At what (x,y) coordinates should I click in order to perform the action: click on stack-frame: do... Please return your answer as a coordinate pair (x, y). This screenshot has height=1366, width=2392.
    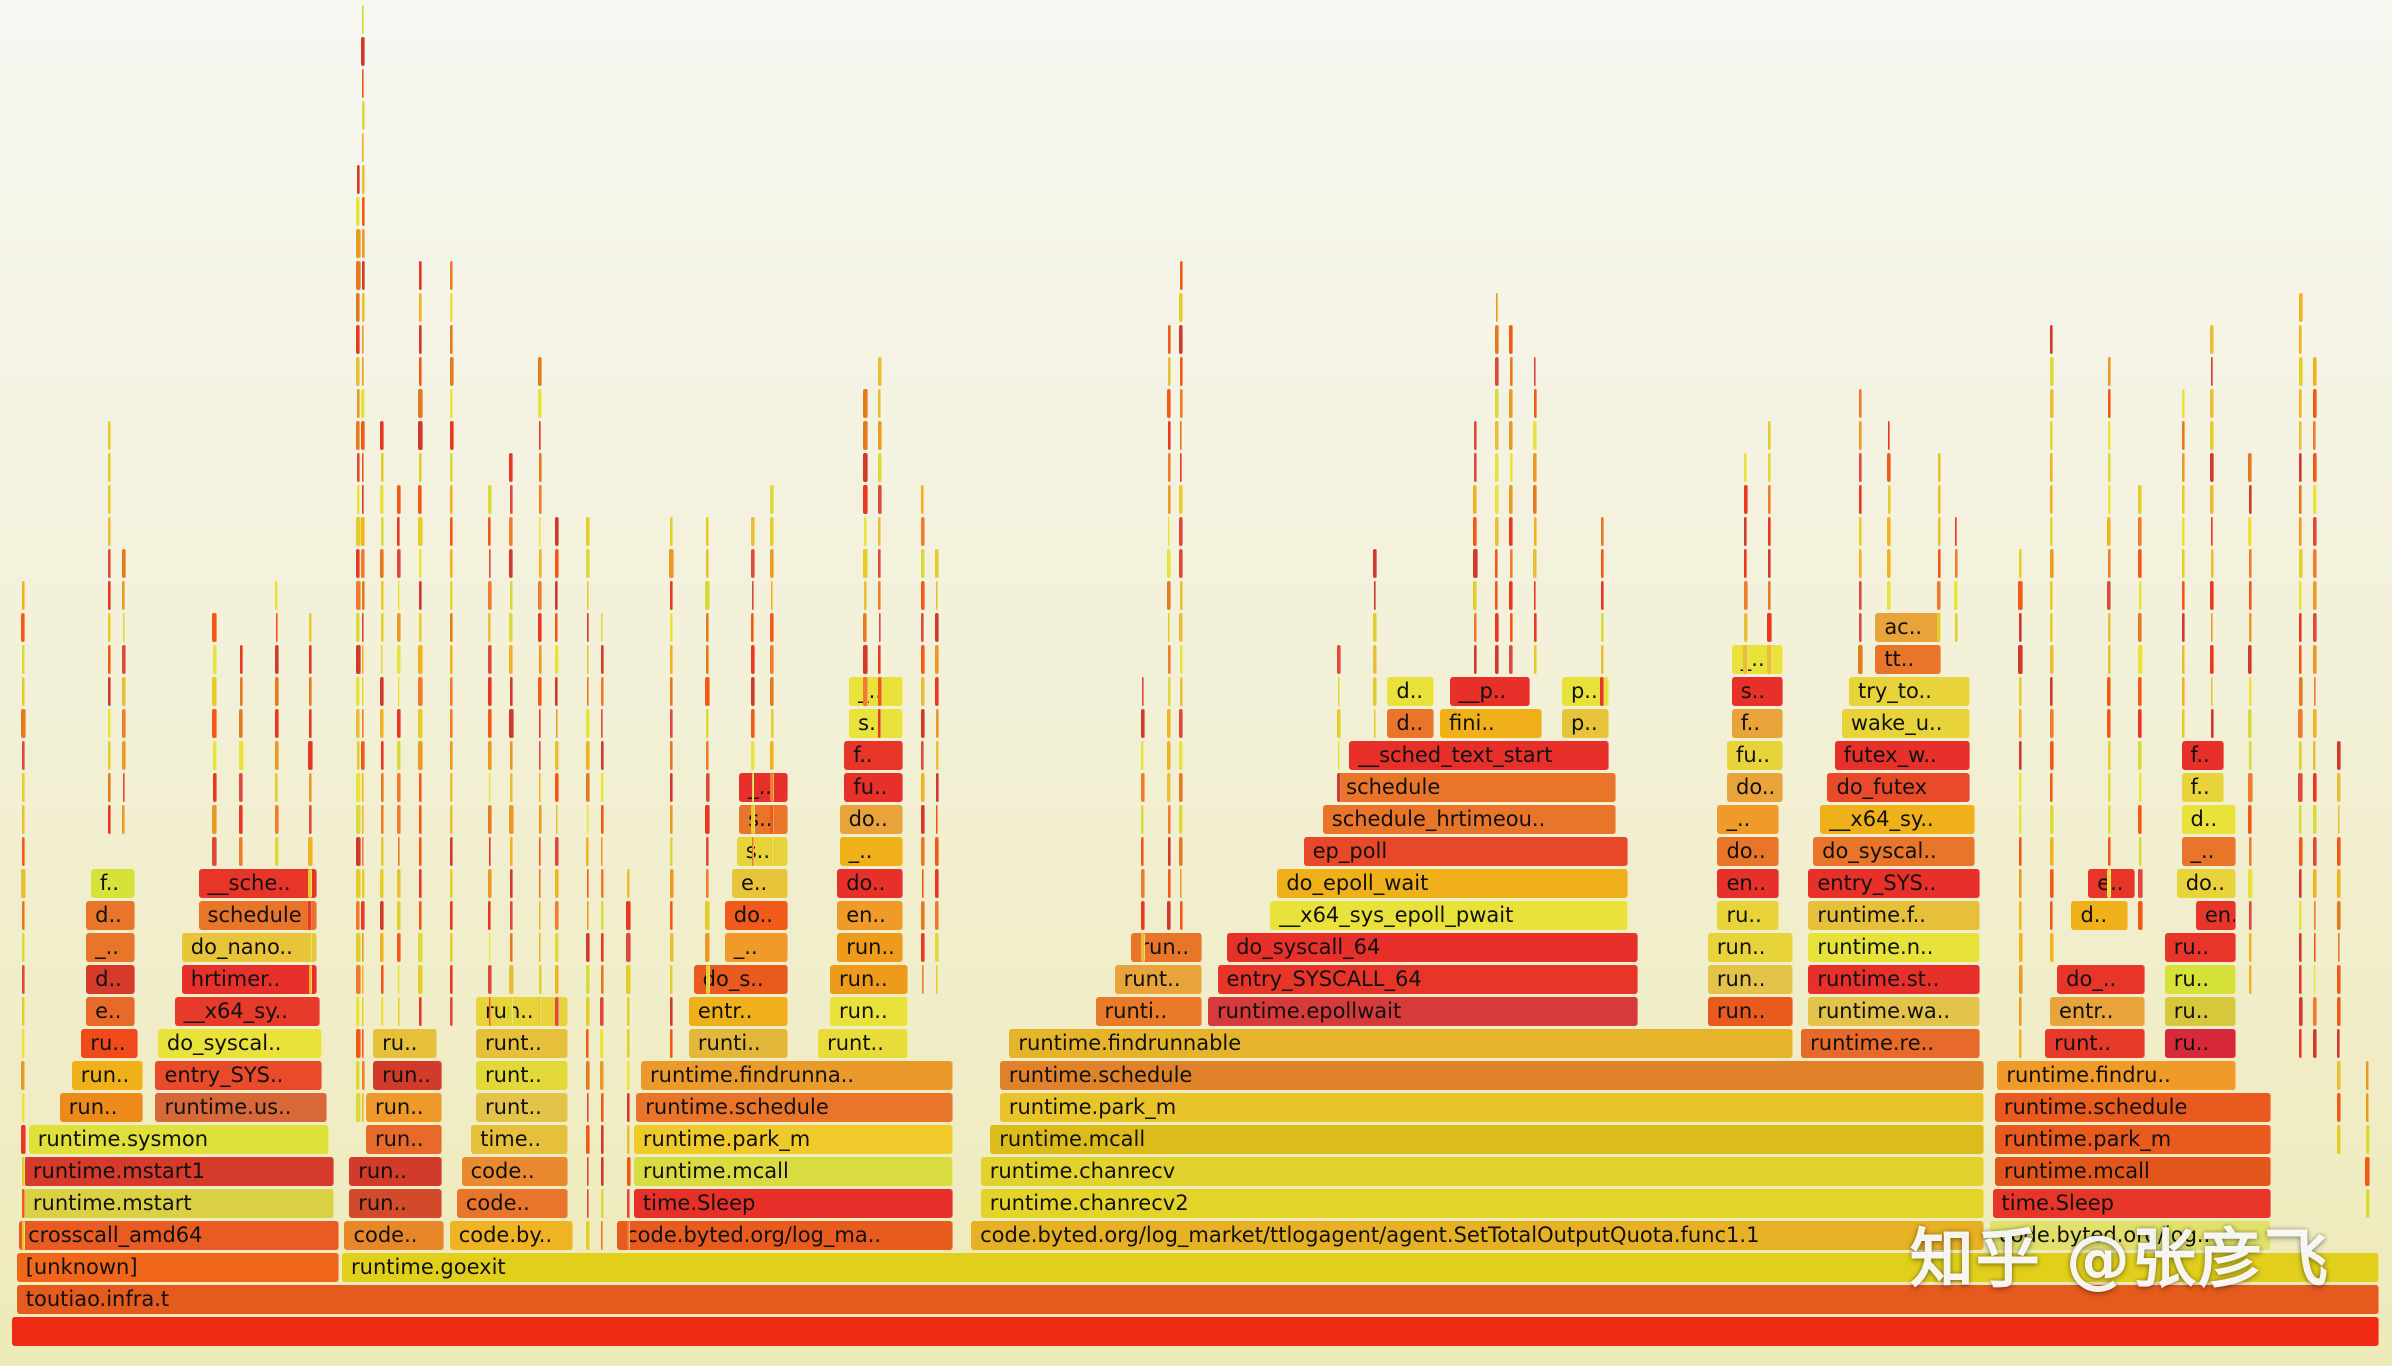
    Looking at the image, I should click on (2206, 883).